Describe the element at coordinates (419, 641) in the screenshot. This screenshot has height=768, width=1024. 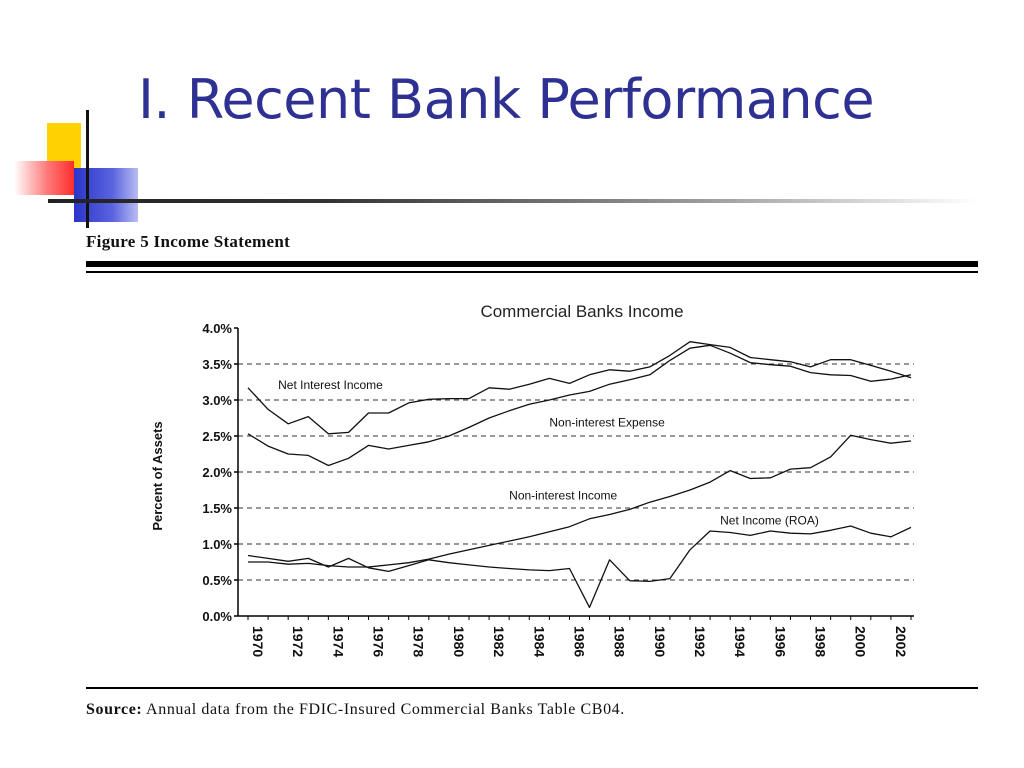
I see `x-tick-label: 1978` at that location.